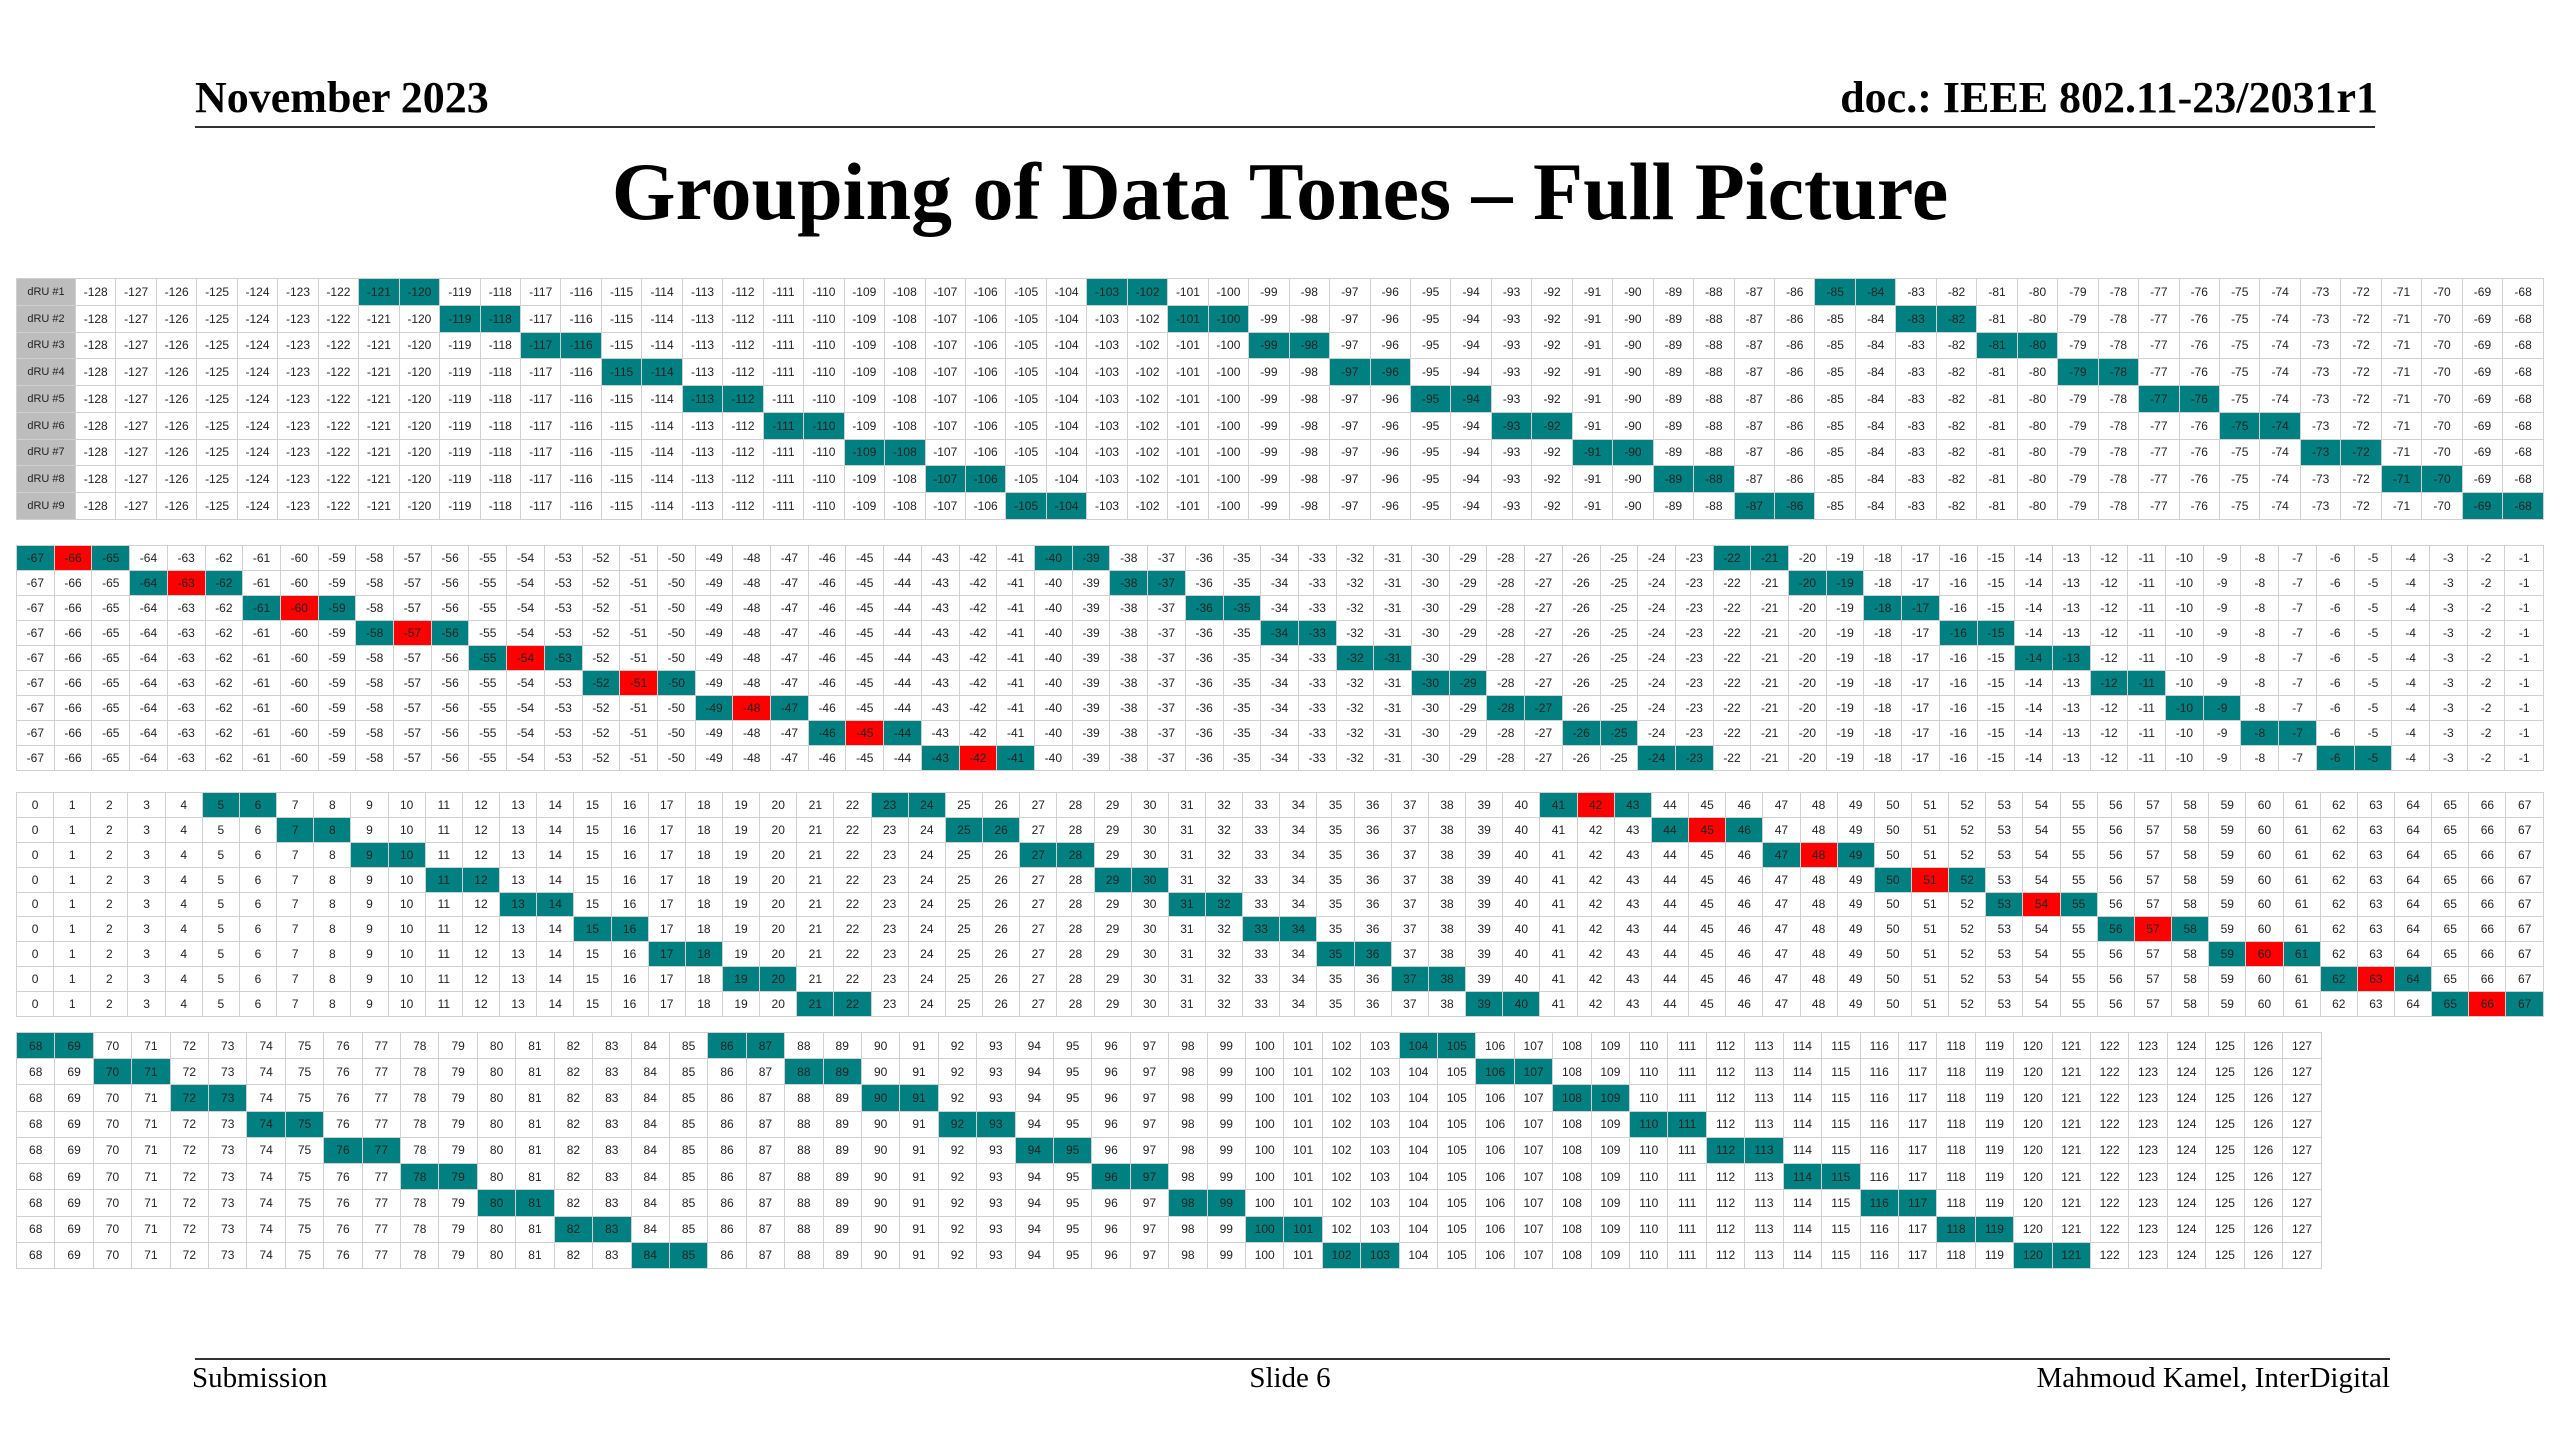 The image size is (2560, 1440). I want to click on tone-cell: -48, so click(752, 608).